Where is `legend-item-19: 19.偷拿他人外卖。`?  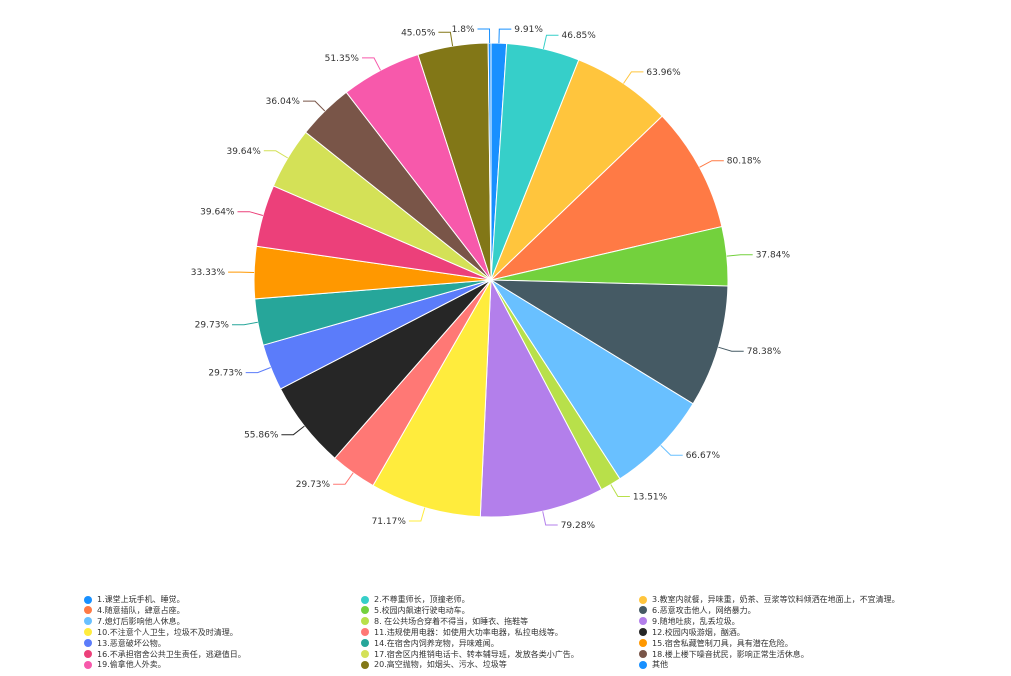 legend-item-19: 19.偷拿他人外卖。 is located at coordinates (125, 664).